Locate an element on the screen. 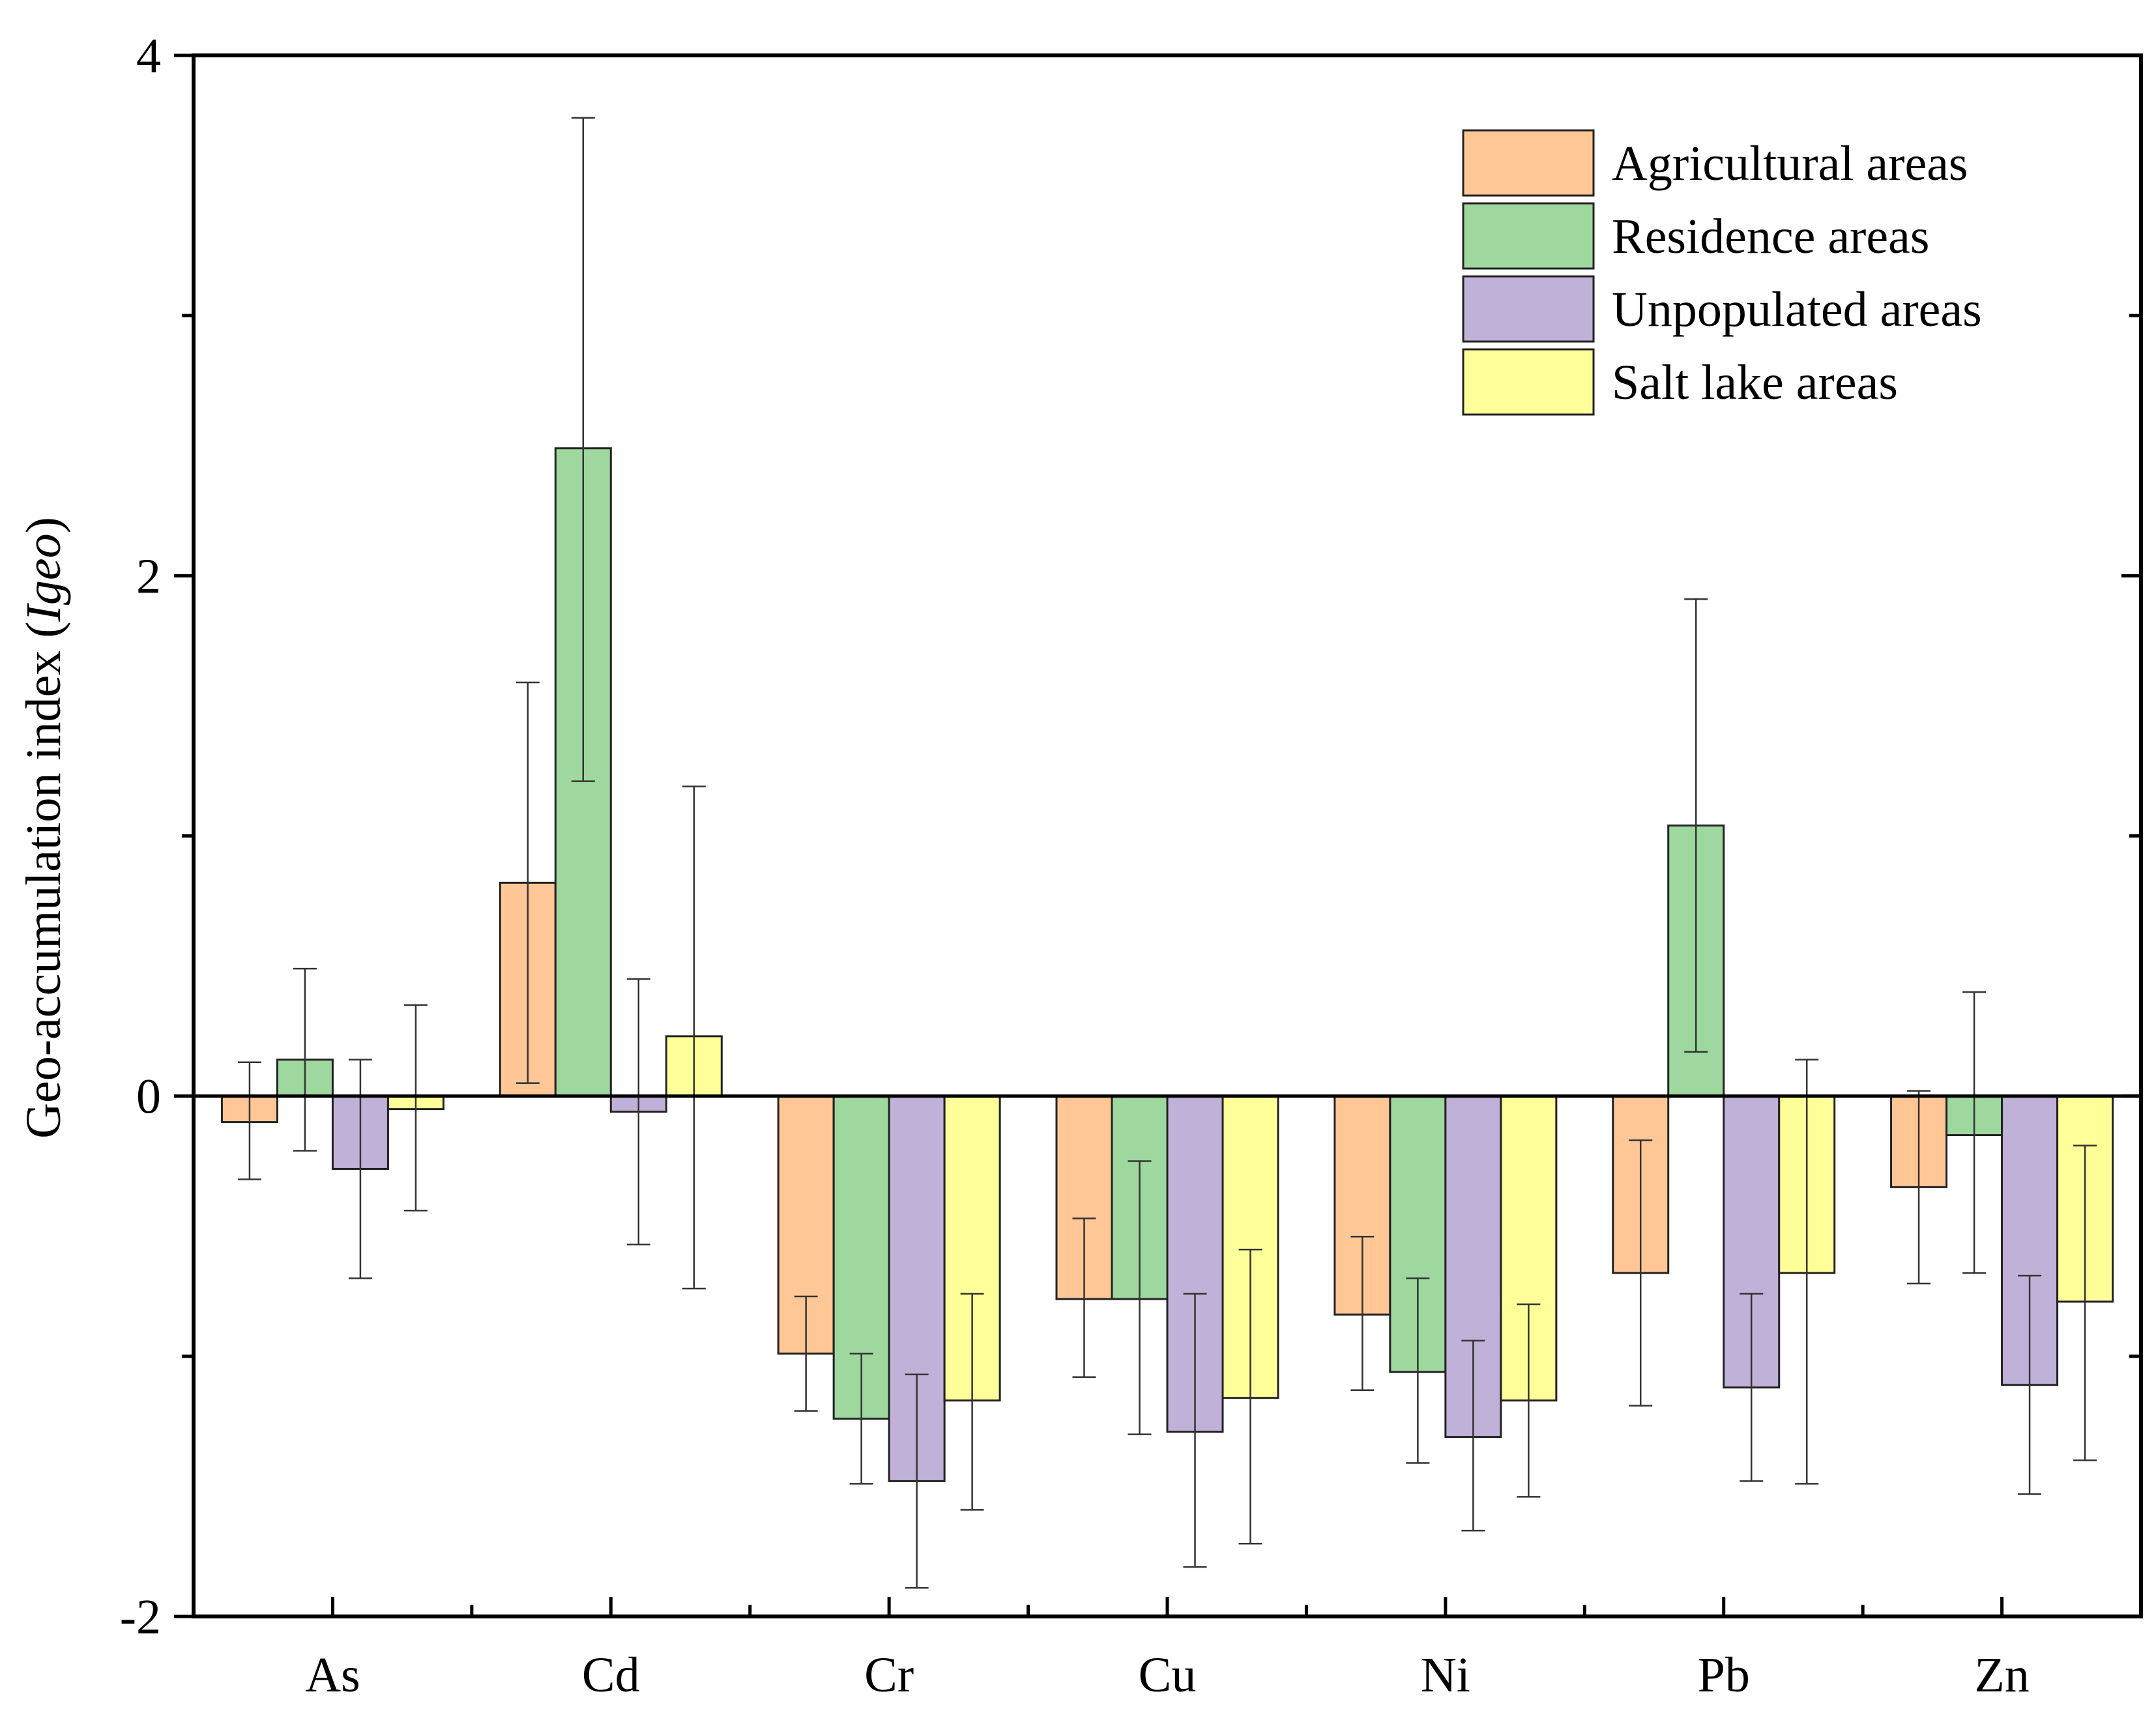 The width and height of the screenshot is (2156, 1724). x-tick-label-ni: Ni is located at coordinates (1446, 1675).